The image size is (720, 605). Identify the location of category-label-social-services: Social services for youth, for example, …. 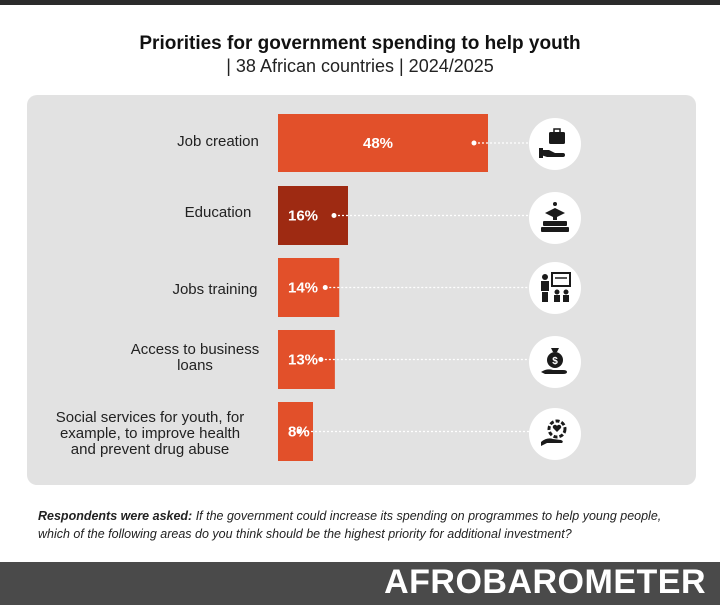
(150, 433).